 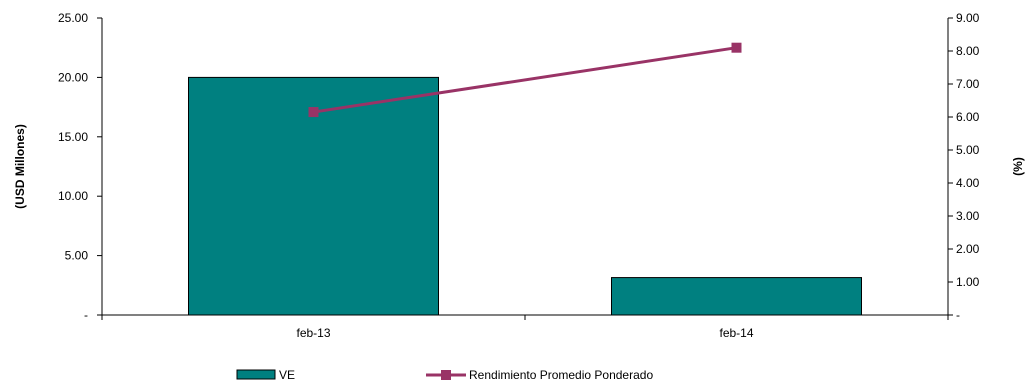 I want to click on legend-swatch-ve, so click(x=256, y=374).